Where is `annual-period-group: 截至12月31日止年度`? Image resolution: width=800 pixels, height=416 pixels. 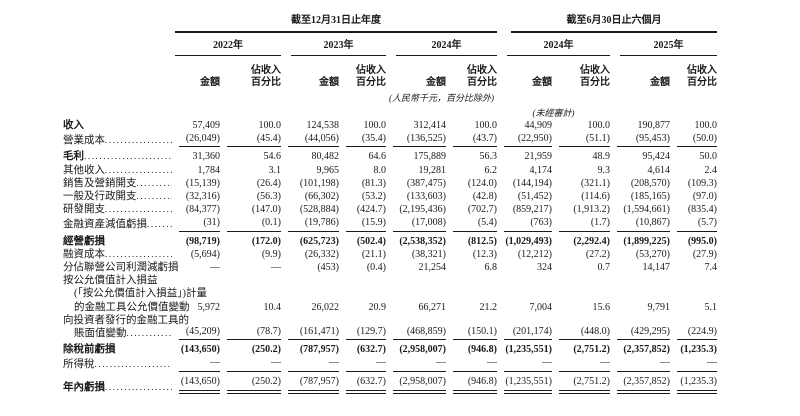 annual-period-group: 截至12月31日止年度 is located at coordinates (334, 20).